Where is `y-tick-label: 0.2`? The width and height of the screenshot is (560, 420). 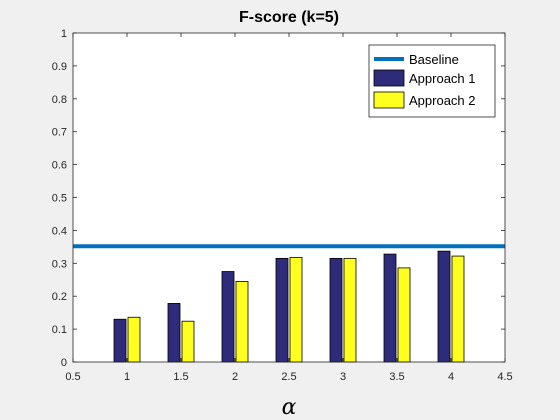
y-tick-label: 0.2 is located at coordinates (59, 297).